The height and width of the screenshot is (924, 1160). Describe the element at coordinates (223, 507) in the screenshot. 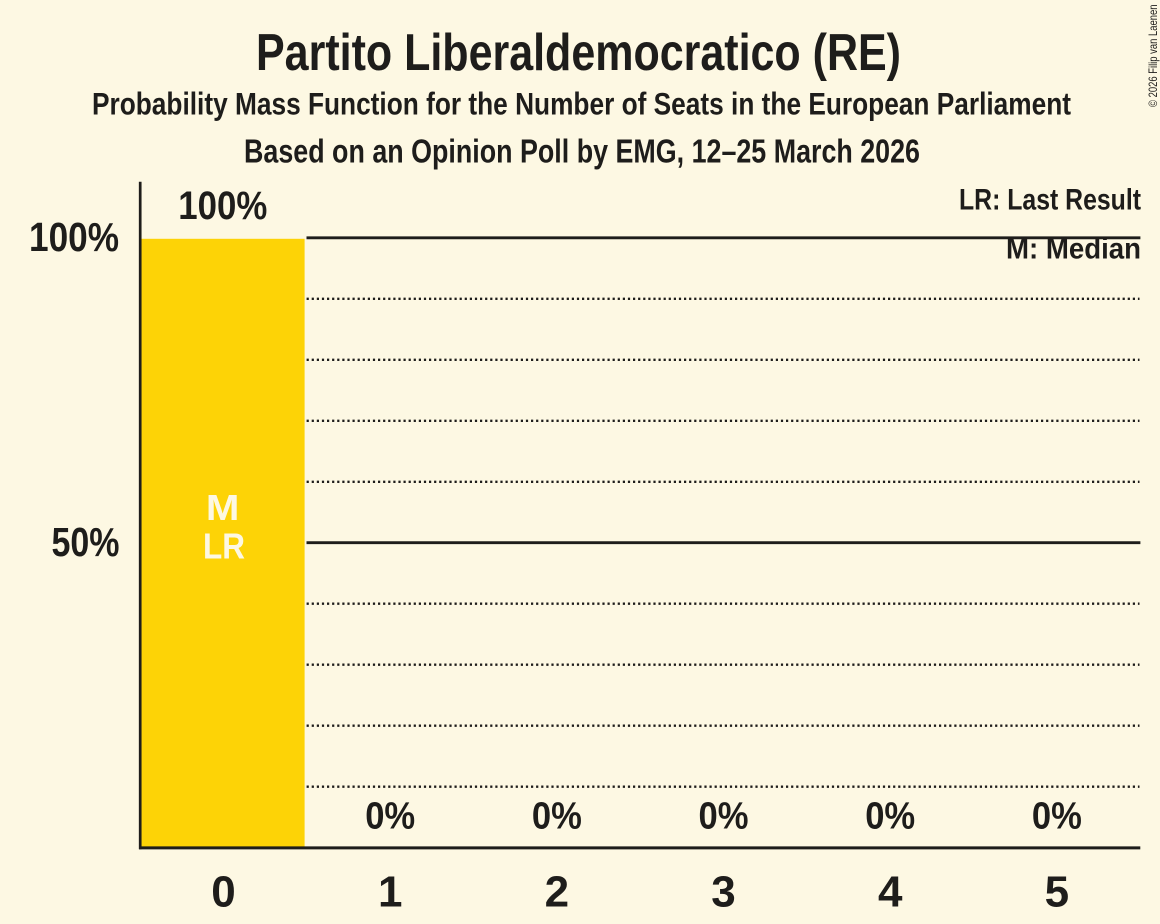

I see `svg-text: M` at that location.